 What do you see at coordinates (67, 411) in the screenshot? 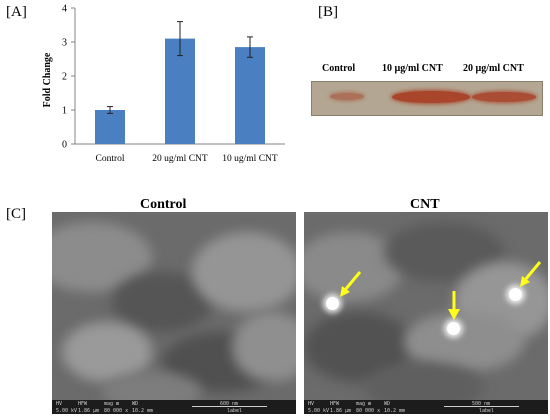
I see `sem-left-val-hv: 5.00 kV` at bounding box center [67, 411].